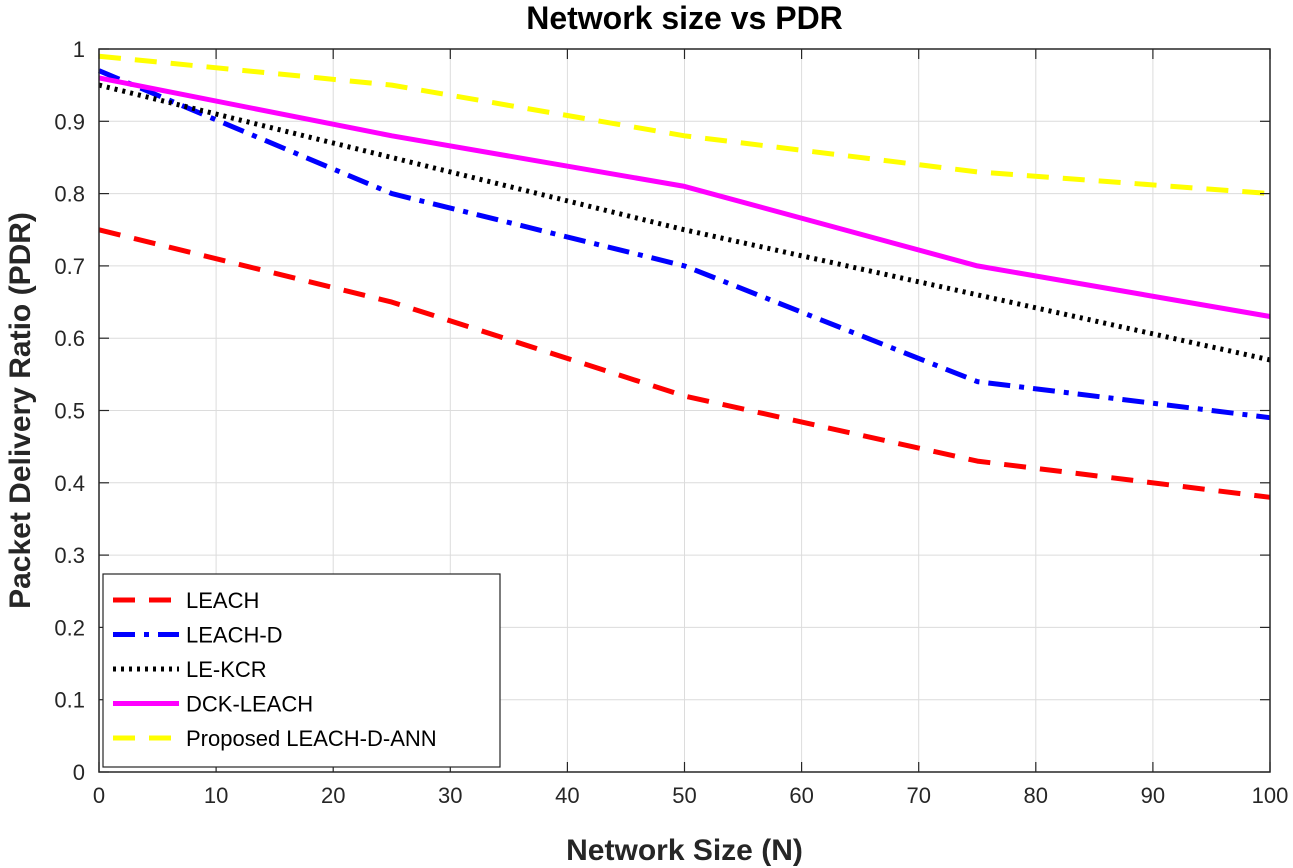  I want to click on x-tick-label: 90, so click(1153, 795).